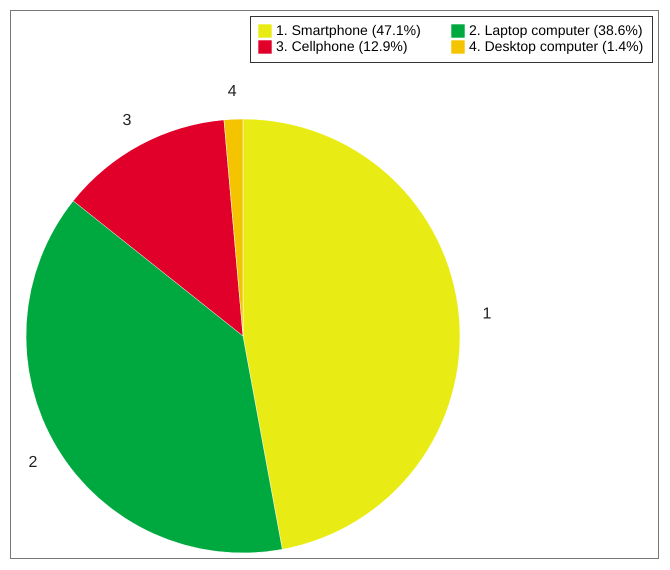 Image resolution: width=670 pixels, height=570 pixels. I want to click on text: 2, so click(33, 463).